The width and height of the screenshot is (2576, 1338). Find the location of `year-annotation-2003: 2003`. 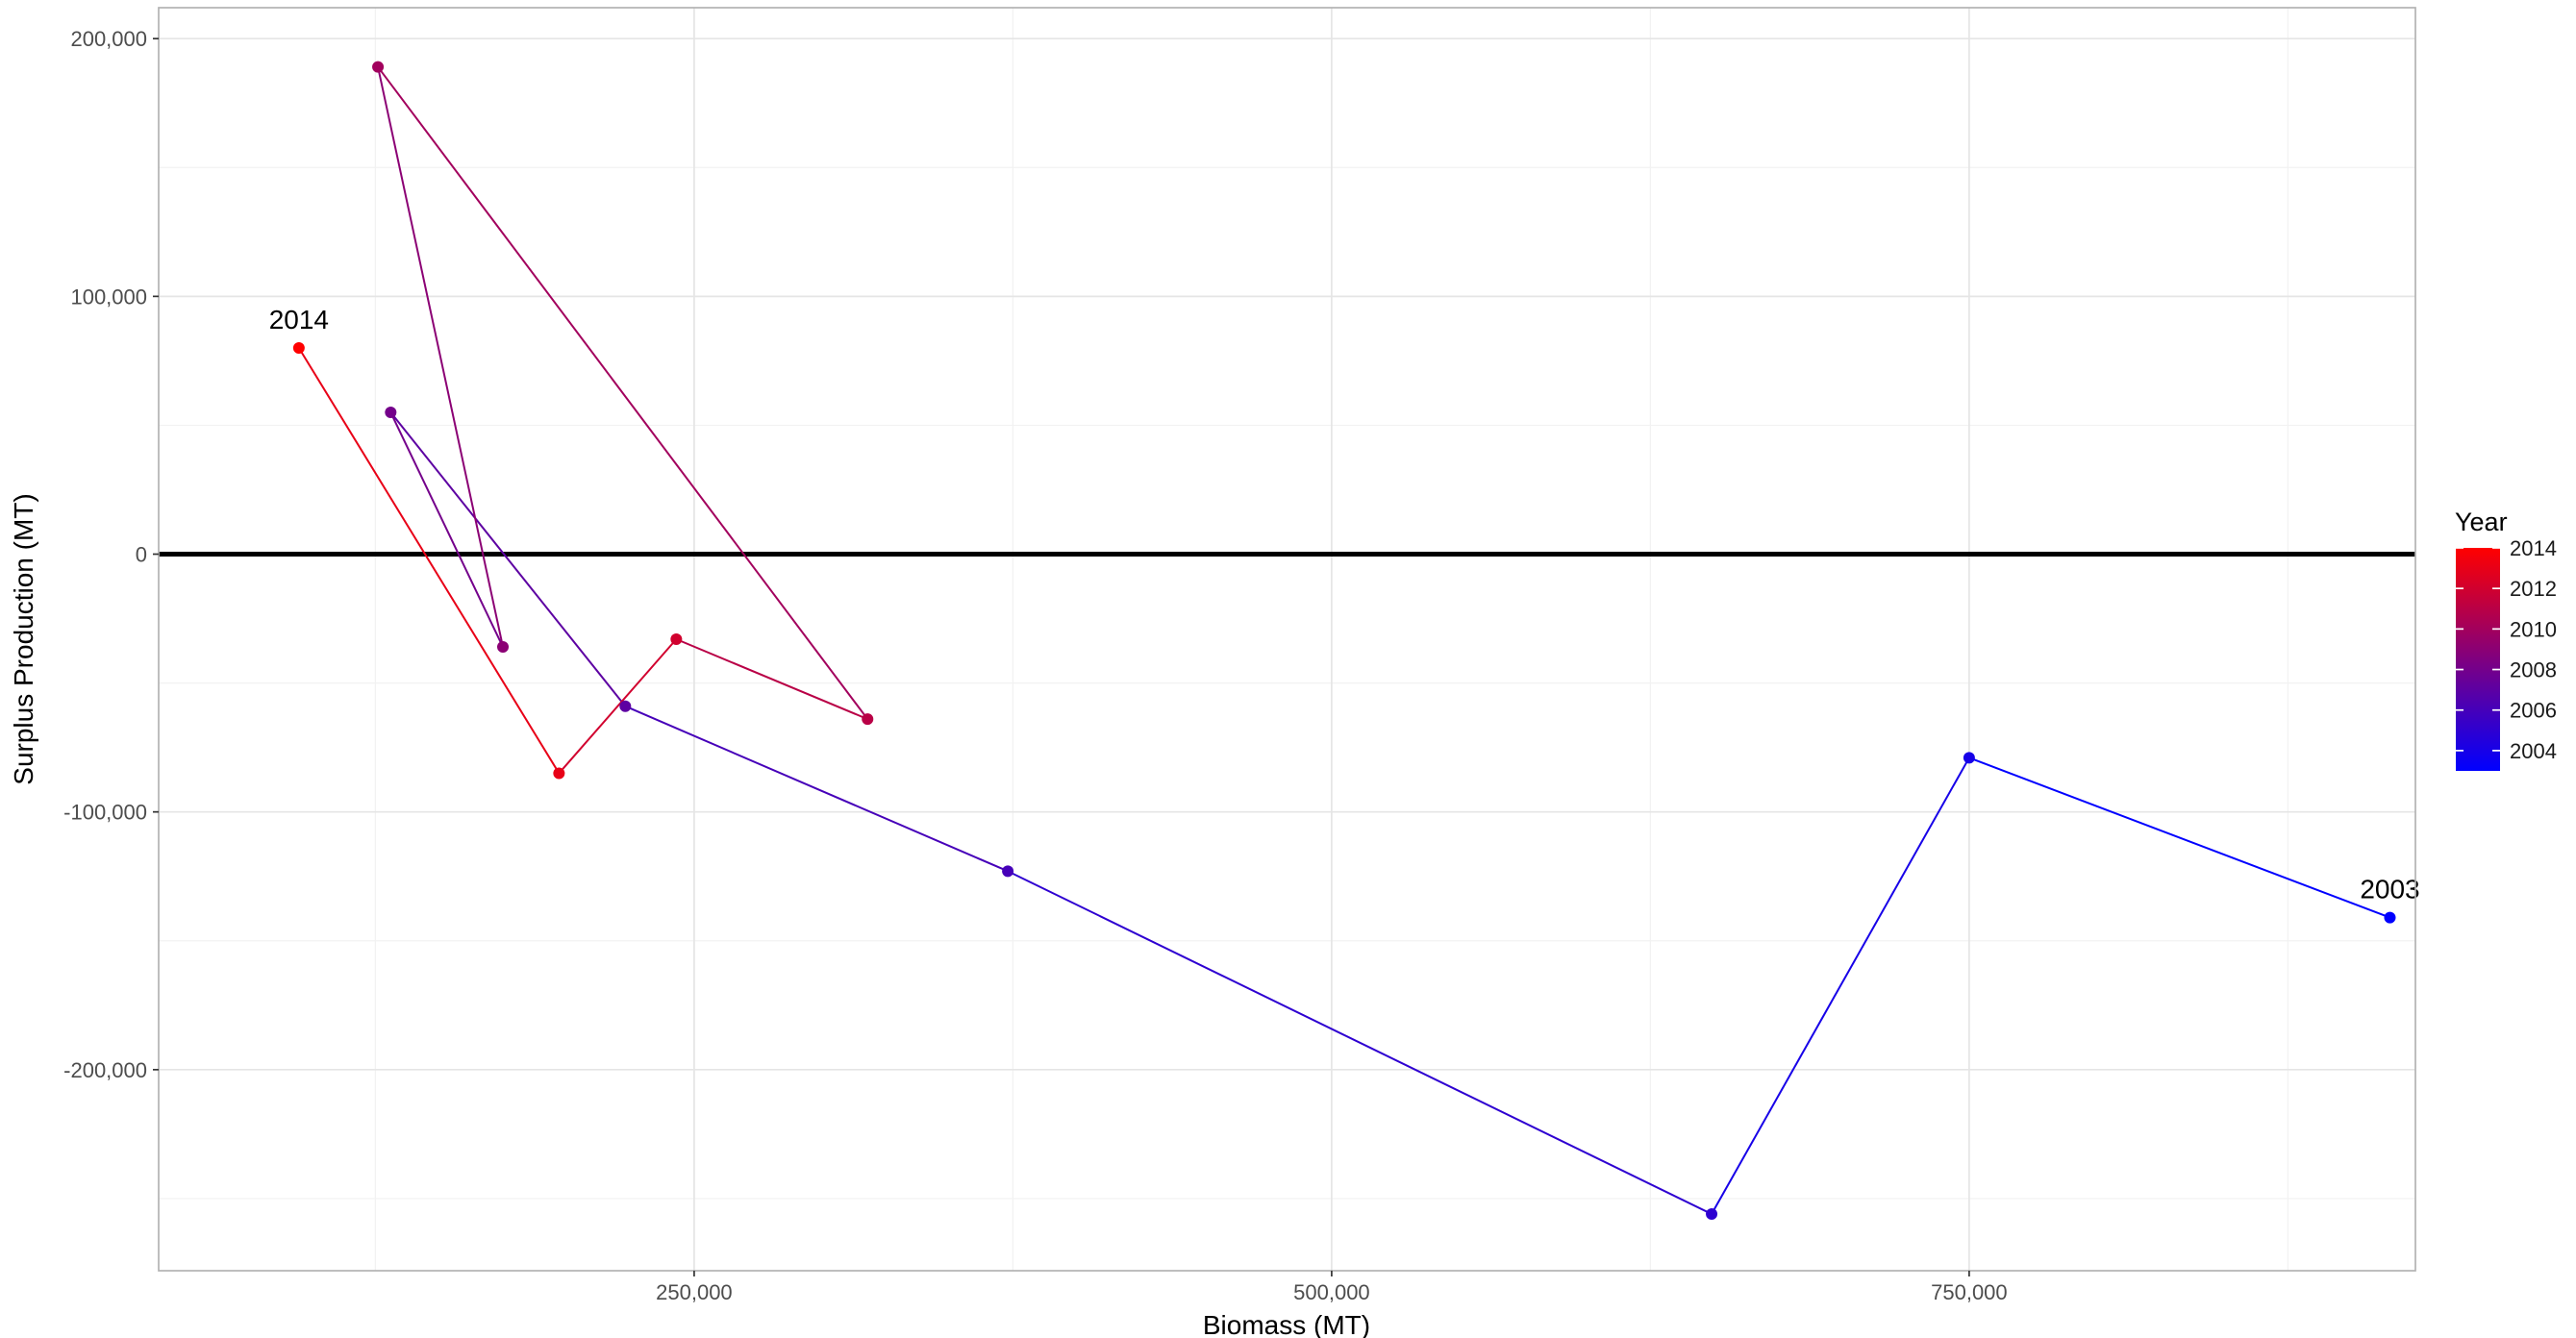

year-annotation-2003: 2003 is located at coordinates (2389, 889).